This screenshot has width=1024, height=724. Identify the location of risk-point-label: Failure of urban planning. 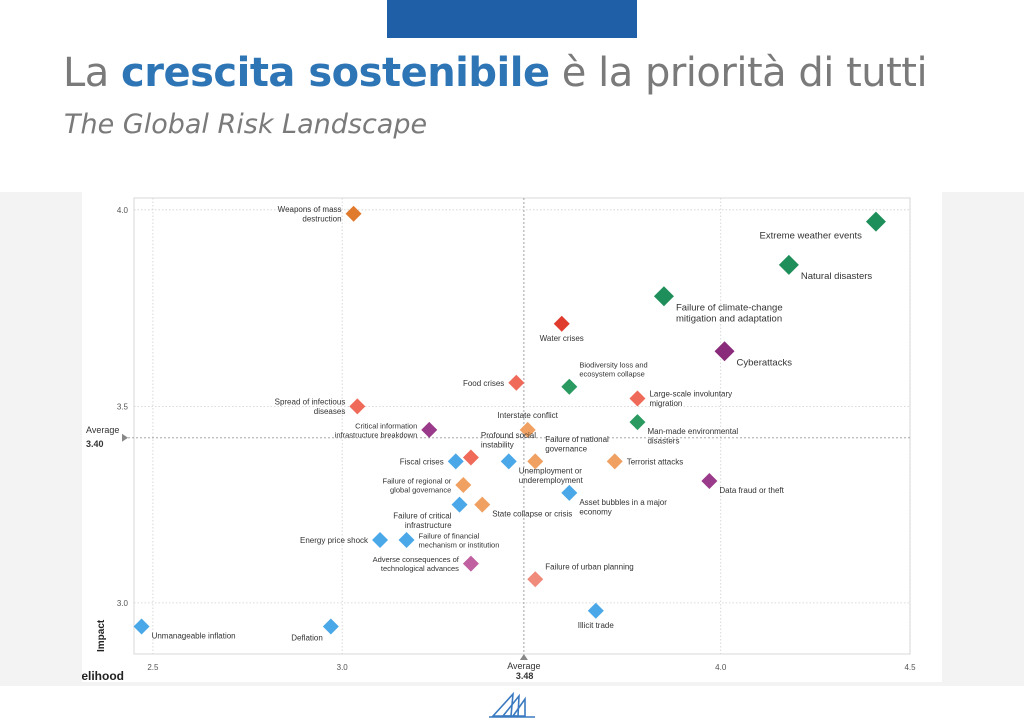
(589, 566).